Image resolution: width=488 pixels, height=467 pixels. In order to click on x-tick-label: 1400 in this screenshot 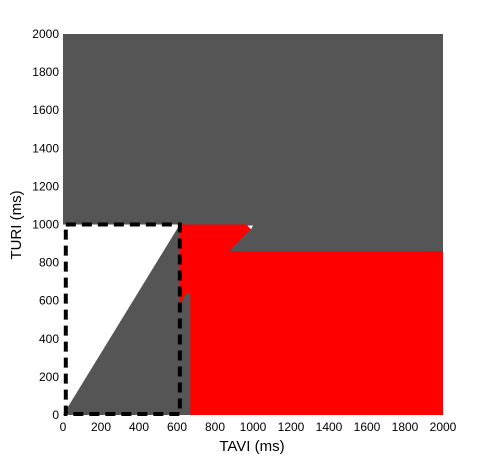, I will do `click(329, 427)`.